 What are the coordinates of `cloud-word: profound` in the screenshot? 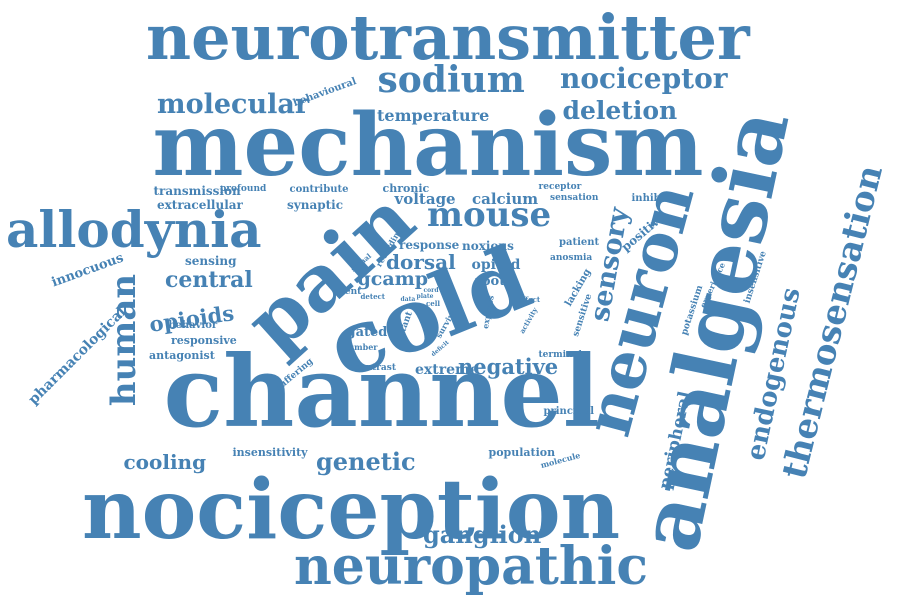 It's located at (243, 188).